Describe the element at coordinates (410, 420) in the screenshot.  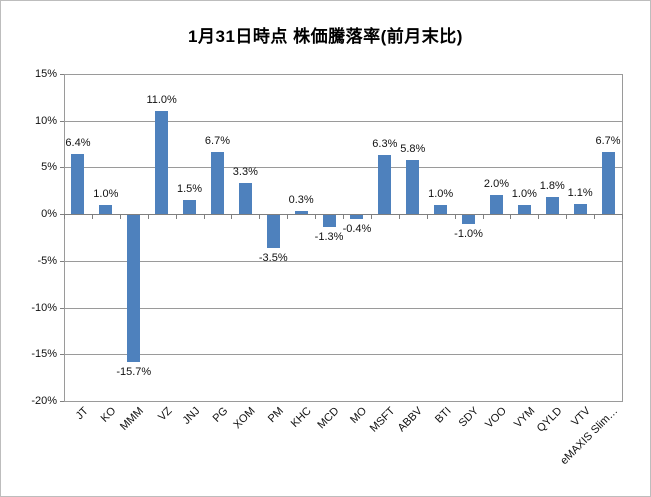
I see `category-label-abbv: ABBV` at that location.